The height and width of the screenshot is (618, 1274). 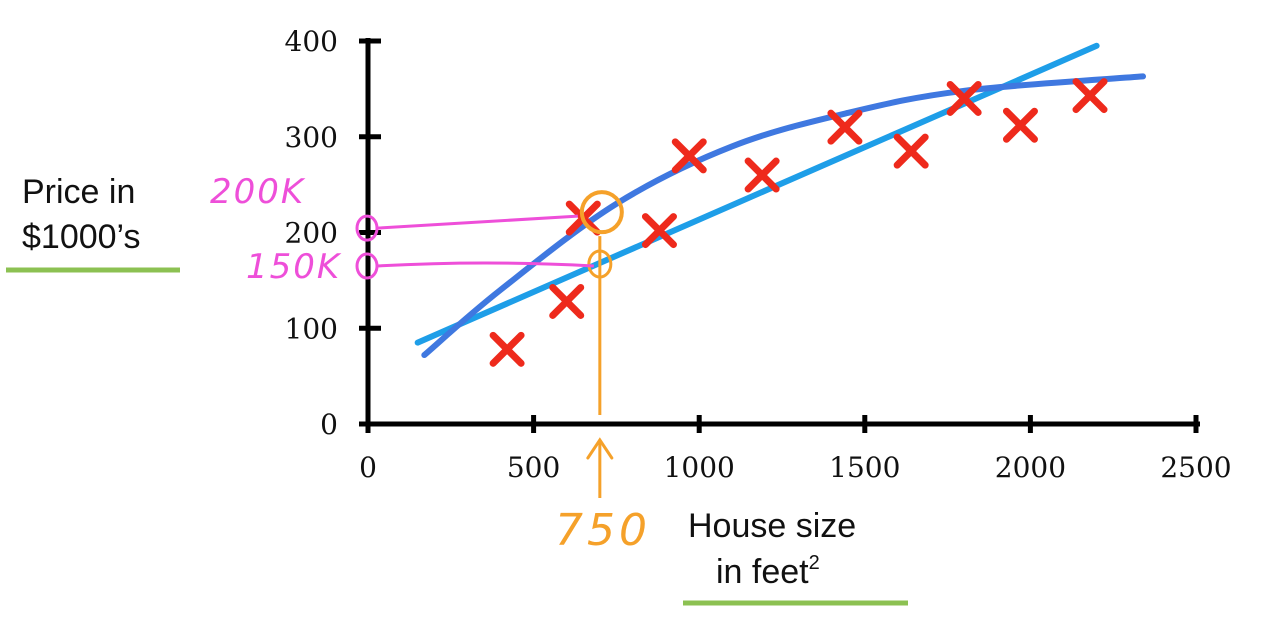 What do you see at coordinates (294, 267) in the screenshot?
I see `y-mark-label: 150K` at bounding box center [294, 267].